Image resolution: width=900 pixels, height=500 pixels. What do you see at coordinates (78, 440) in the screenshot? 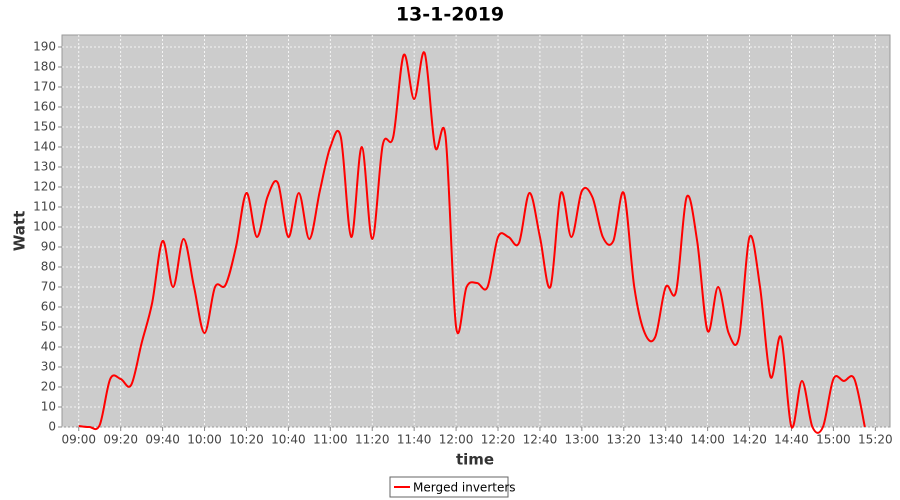
I see `x-tick-label: 09:00` at bounding box center [78, 440].